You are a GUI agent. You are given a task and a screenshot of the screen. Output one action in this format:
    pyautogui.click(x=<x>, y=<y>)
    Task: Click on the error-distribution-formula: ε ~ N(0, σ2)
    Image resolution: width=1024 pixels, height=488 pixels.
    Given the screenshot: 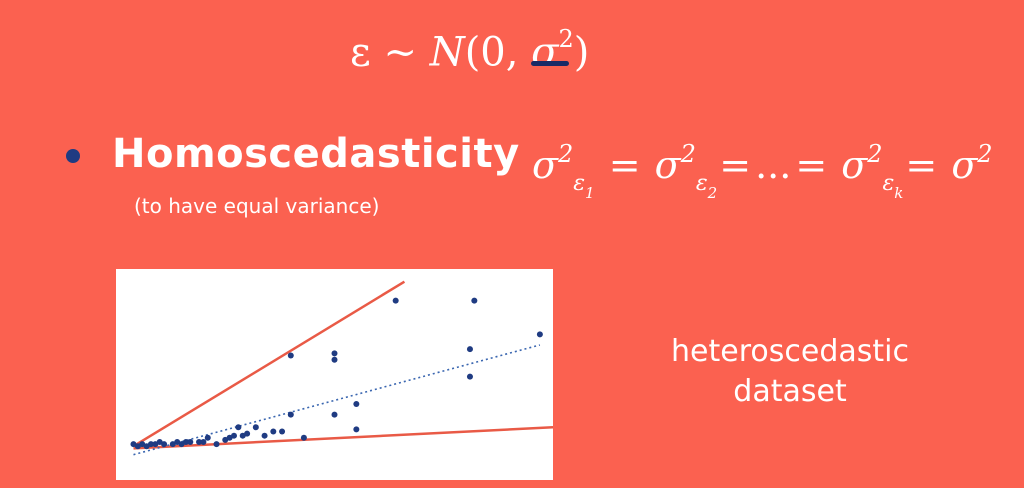 What is the action you would take?
    pyautogui.click(x=469, y=47)
    